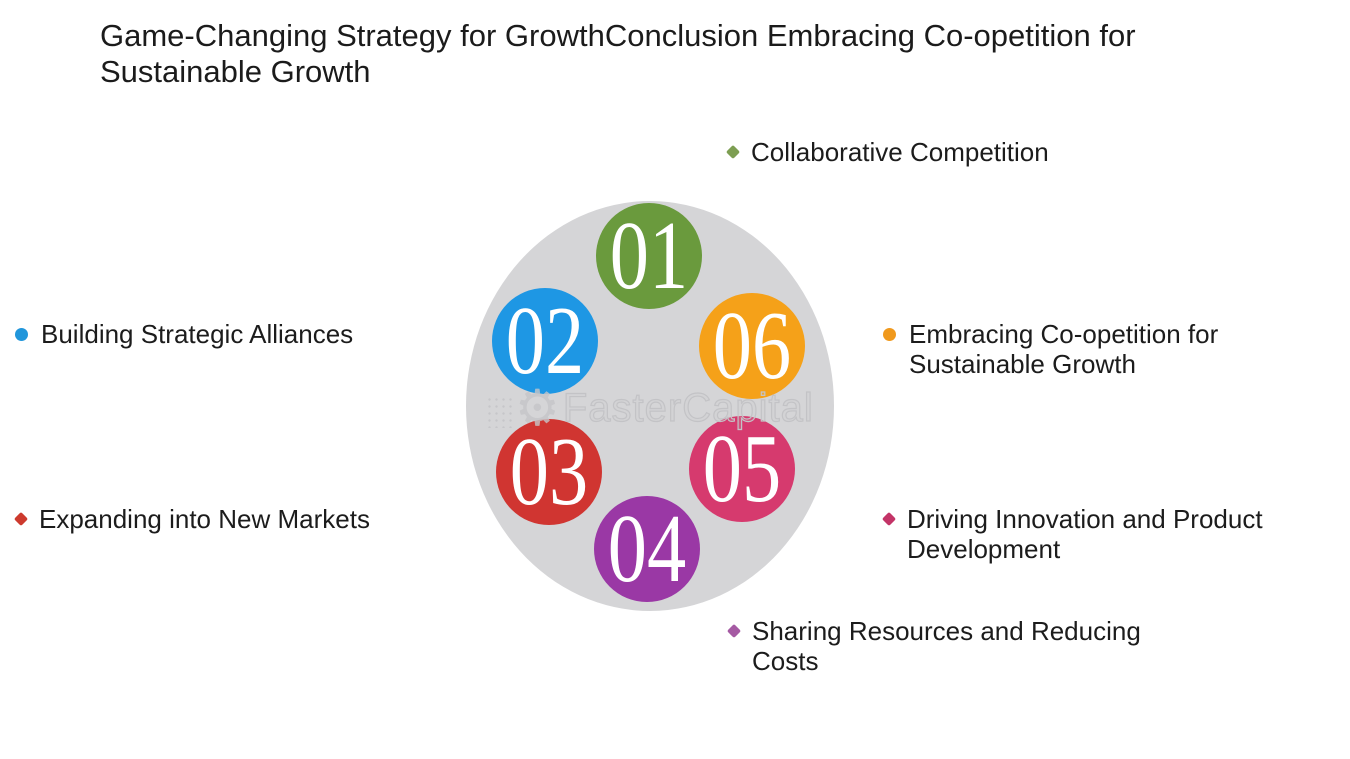 Image resolution: width=1350 pixels, height=759 pixels. I want to click on label-text: Expanding into New Markets, so click(204, 519).